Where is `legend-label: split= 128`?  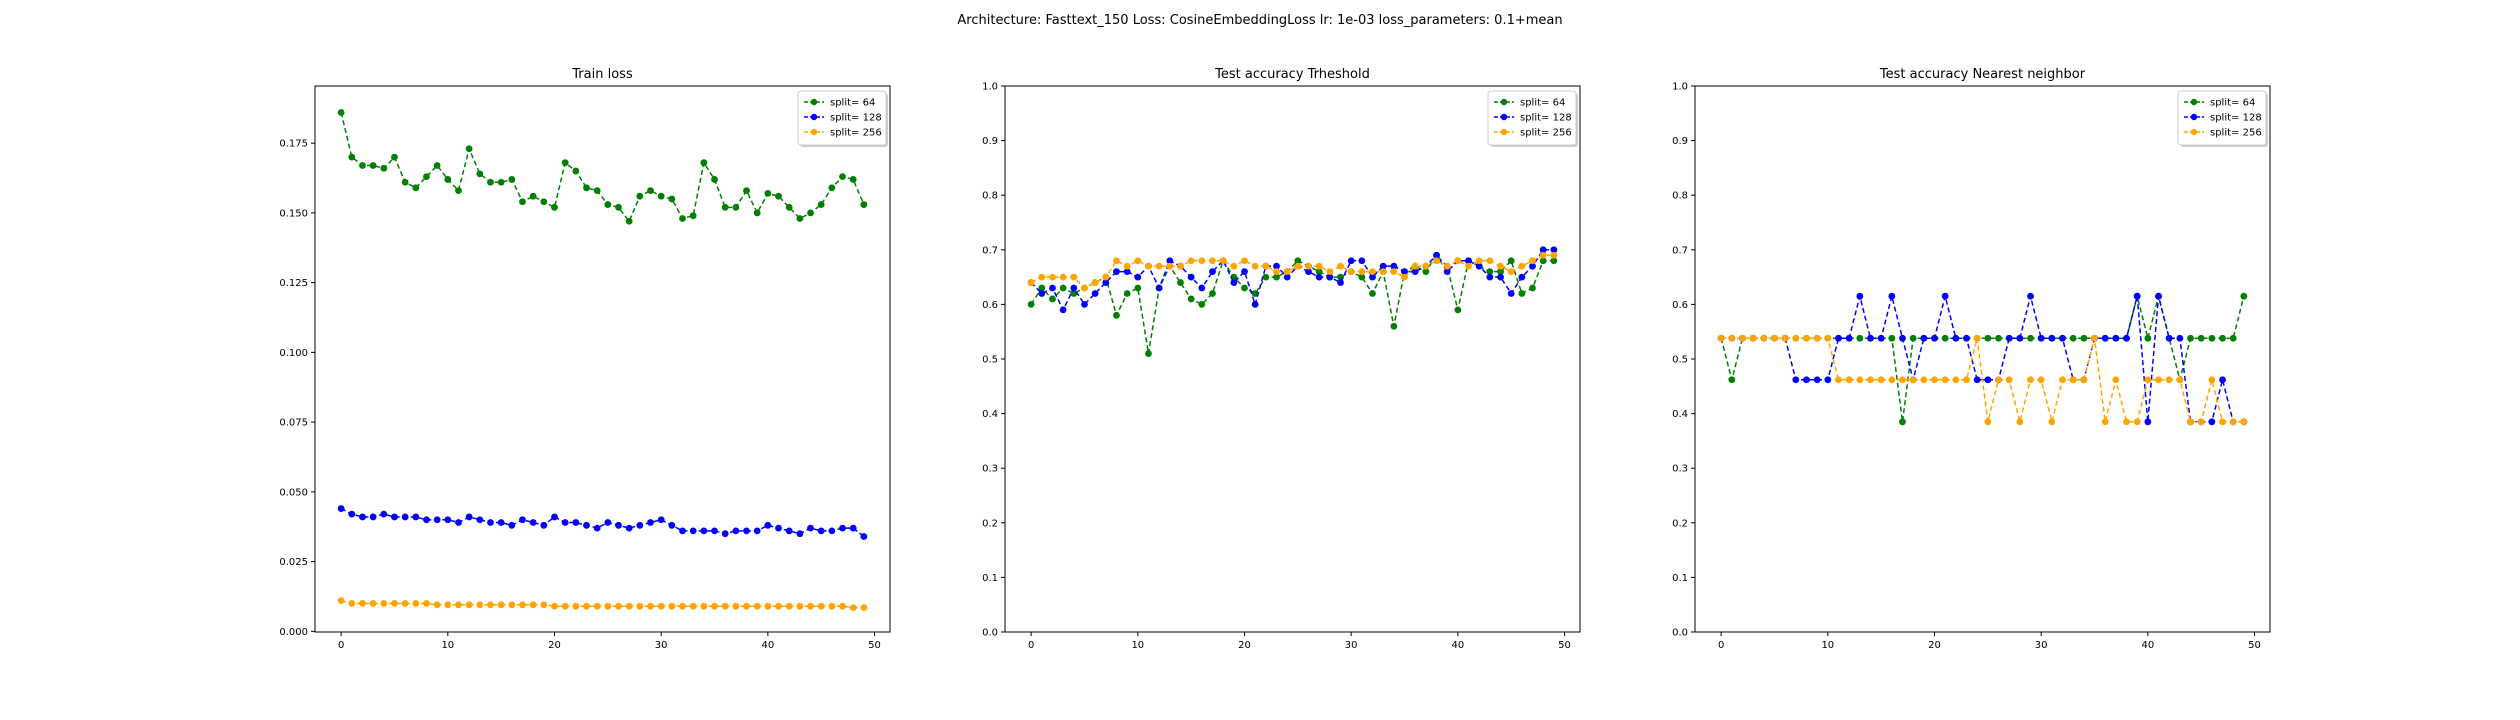
legend-label: split= 128 is located at coordinates (1546, 118).